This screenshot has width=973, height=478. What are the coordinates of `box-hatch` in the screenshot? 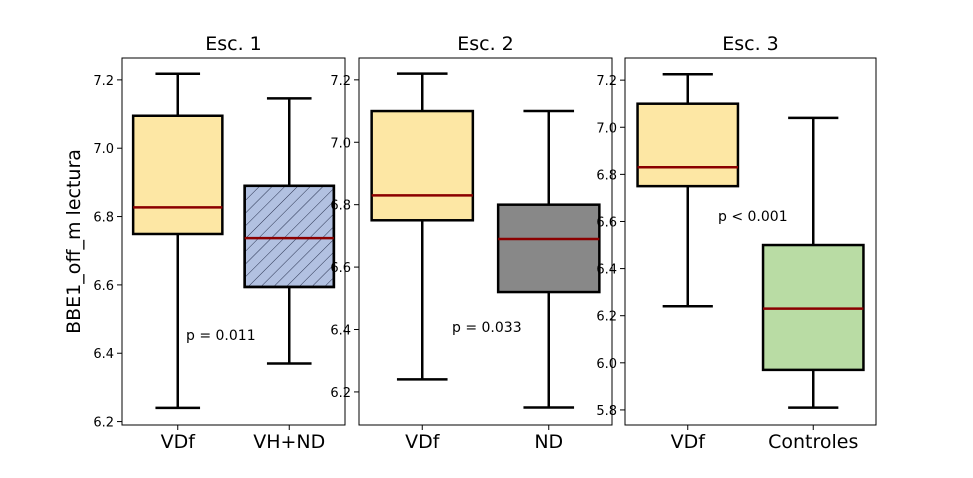 It's located at (289, 236).